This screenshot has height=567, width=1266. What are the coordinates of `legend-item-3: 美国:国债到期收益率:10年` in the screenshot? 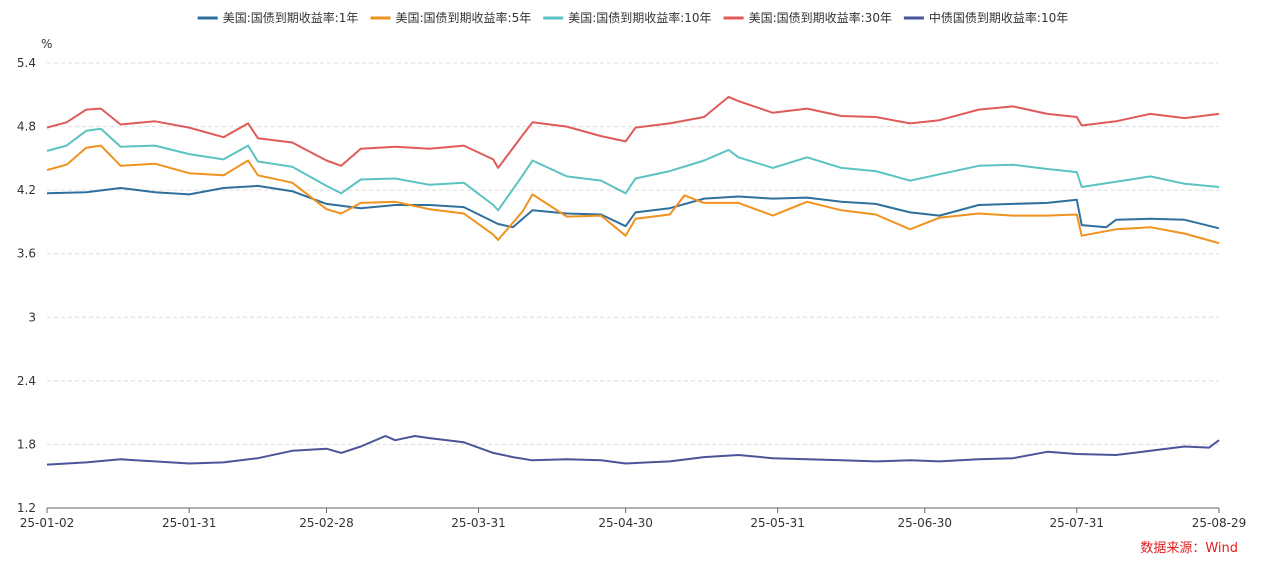 It's located at (627, 17).